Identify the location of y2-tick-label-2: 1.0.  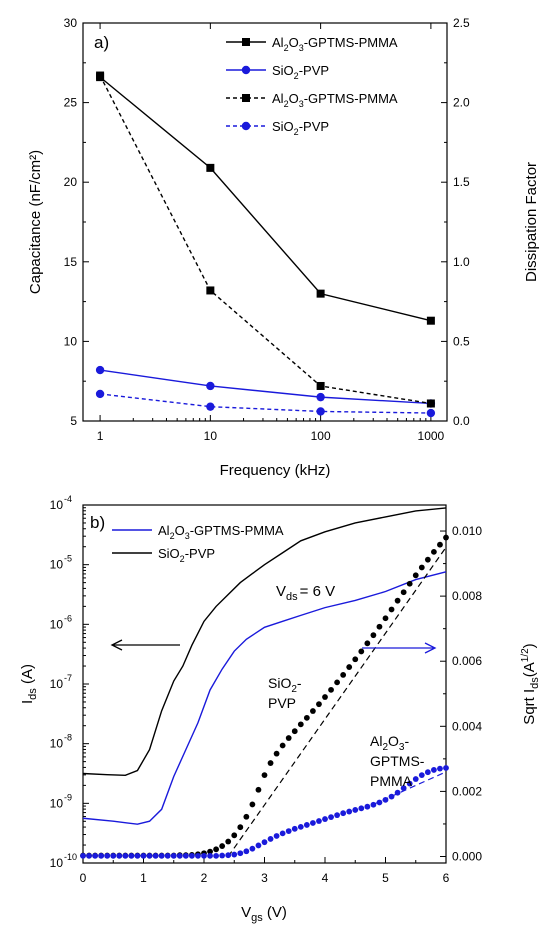
(461, 262).